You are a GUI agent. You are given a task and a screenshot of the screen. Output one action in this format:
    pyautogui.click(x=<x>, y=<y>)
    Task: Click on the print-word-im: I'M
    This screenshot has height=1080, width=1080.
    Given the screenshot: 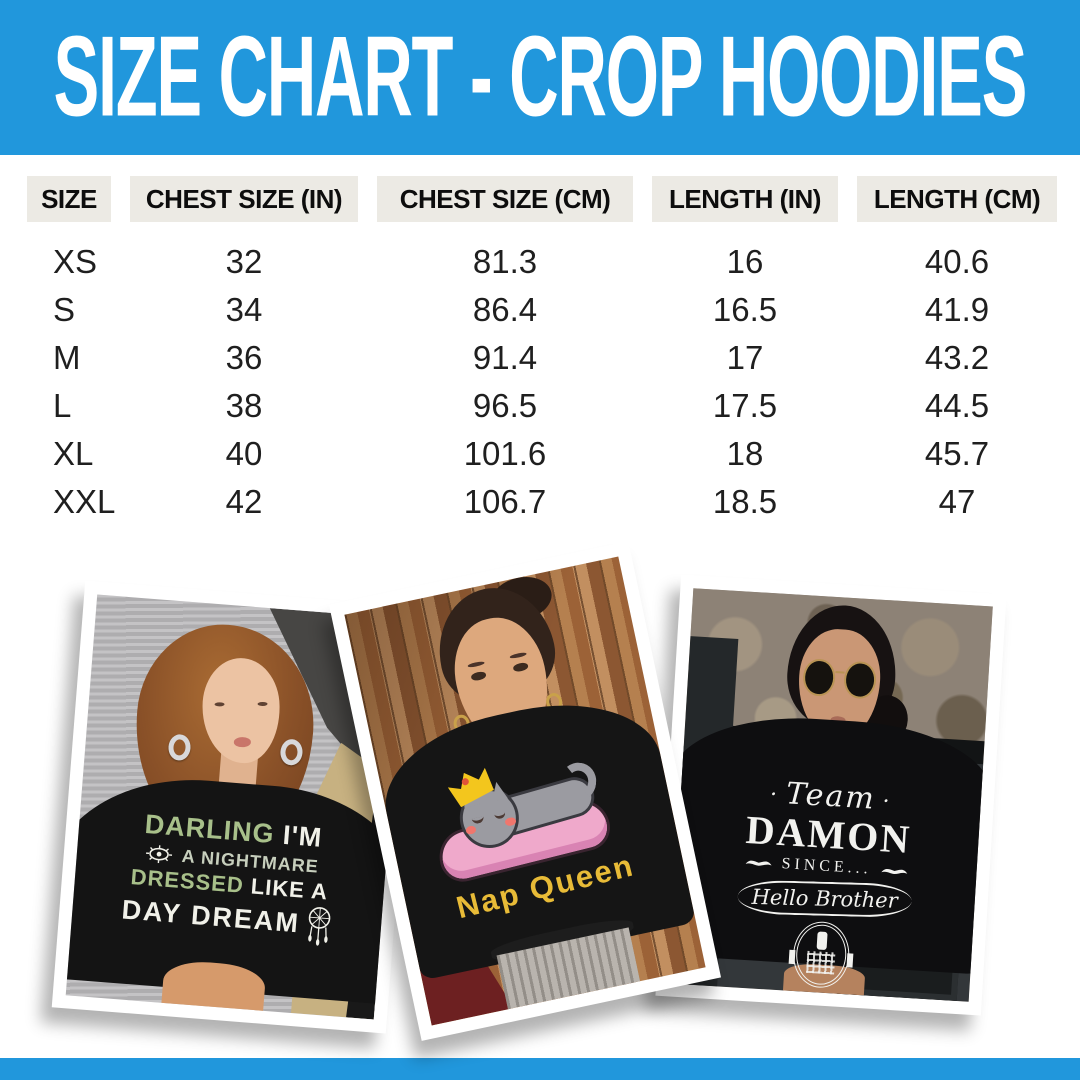 What is the action you would take?
    pyautogui.click(x=302, y=836)
    